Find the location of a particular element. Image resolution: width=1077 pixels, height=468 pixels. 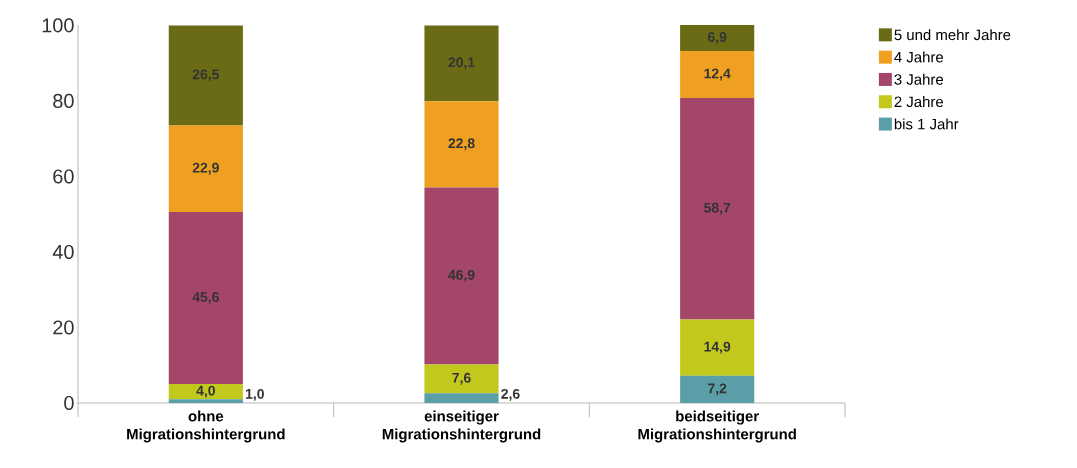

data-label: 58,7 is located at coordinates (717, 208).